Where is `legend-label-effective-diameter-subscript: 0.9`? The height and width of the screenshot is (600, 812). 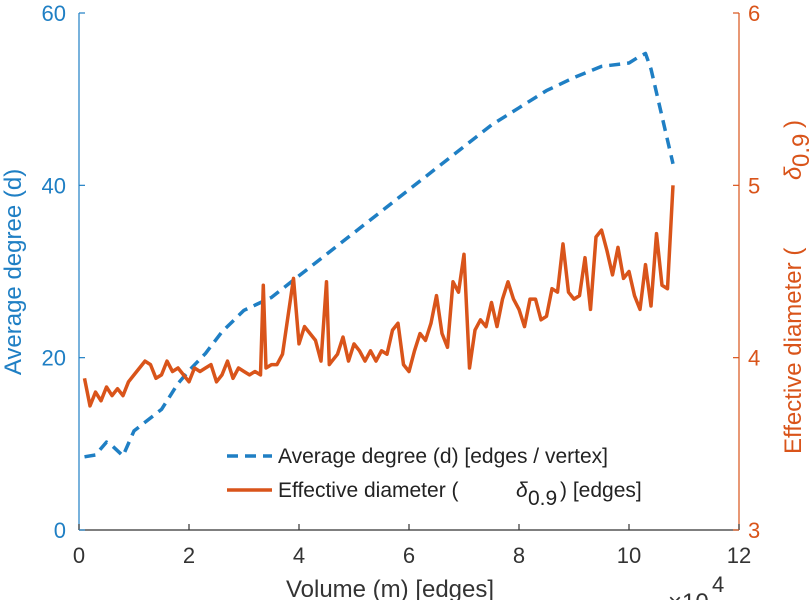 legend-label-effective-diameter-subscript: 0.9 is located at coordinates (542, 498).